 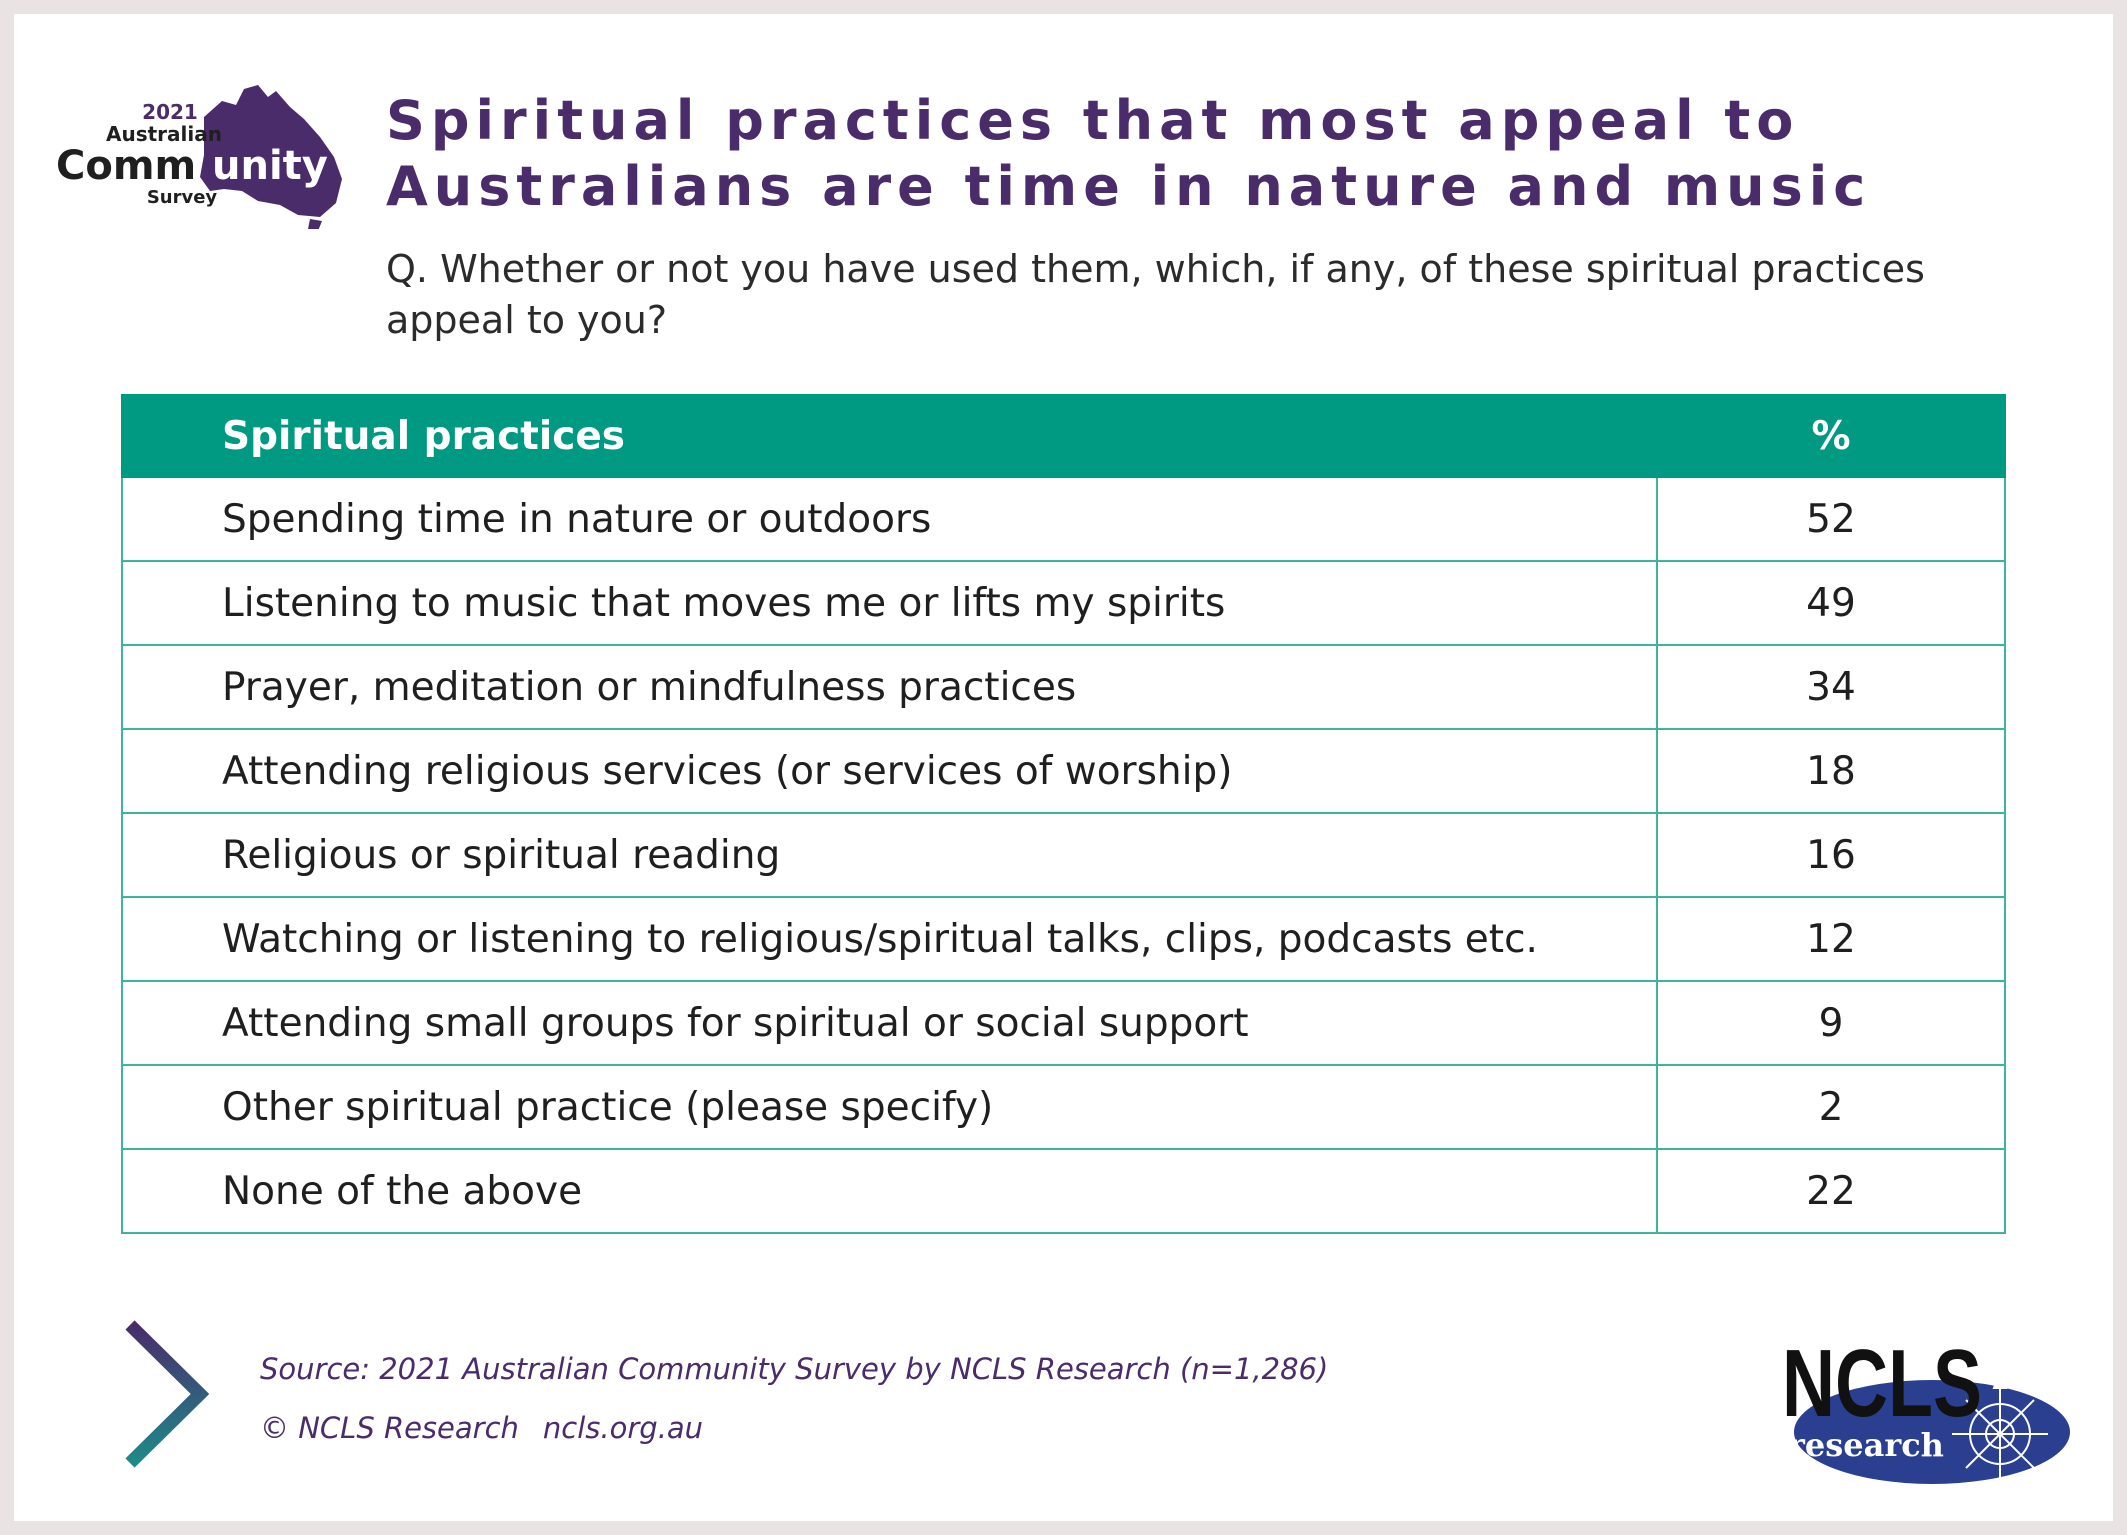 I want to click on table-row: Spending time in nature or outdoors 52, so click(x=1063, y=519).